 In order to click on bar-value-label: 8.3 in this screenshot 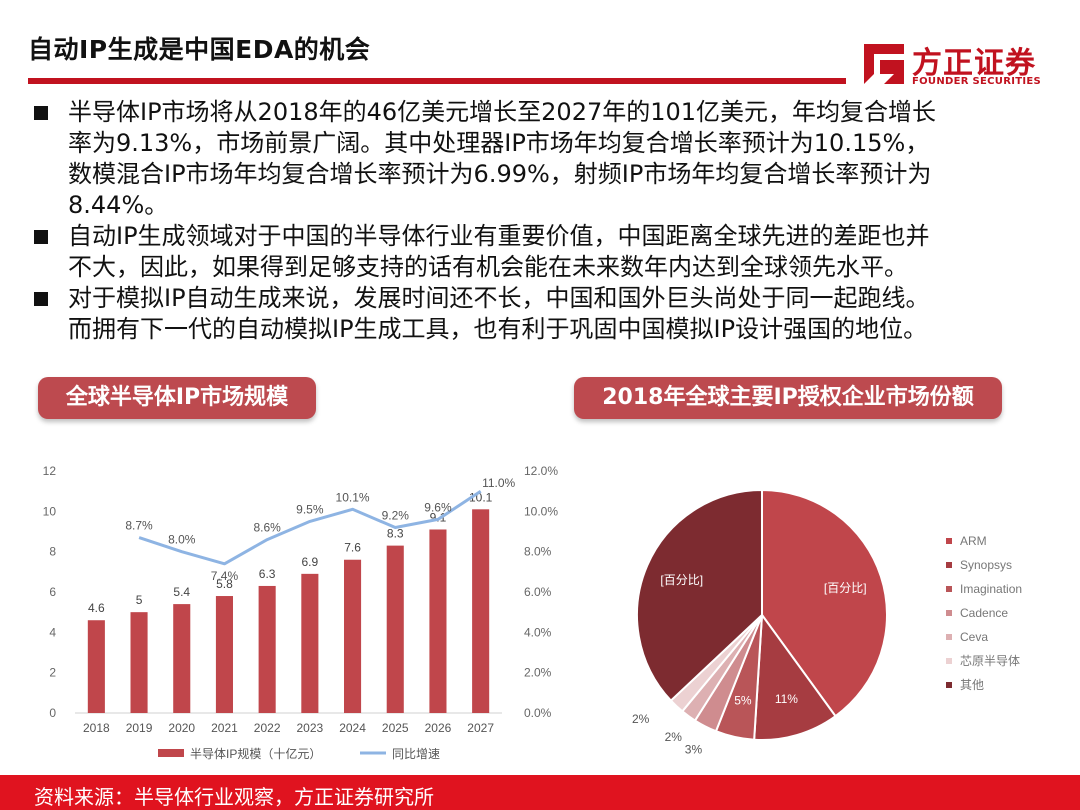, I will do `click(395, 534)`.